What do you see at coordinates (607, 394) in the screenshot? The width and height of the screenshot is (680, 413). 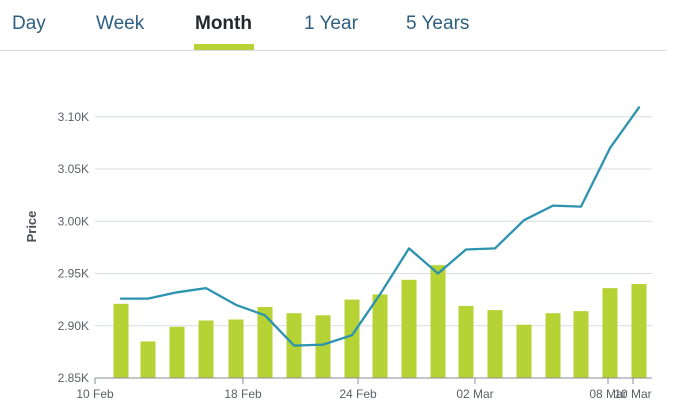 I see `x-tick-label: 08 Mar` at bounding box center [607, 394].